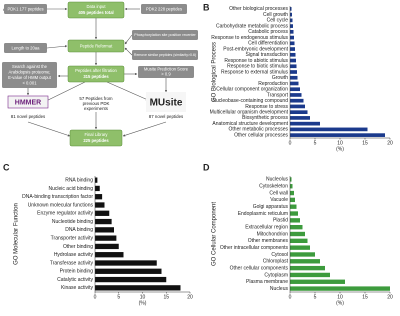  Describe the element at coordinates (28, 116) in the screenshot. I see `node-text: 81 novel peptides` at that location.